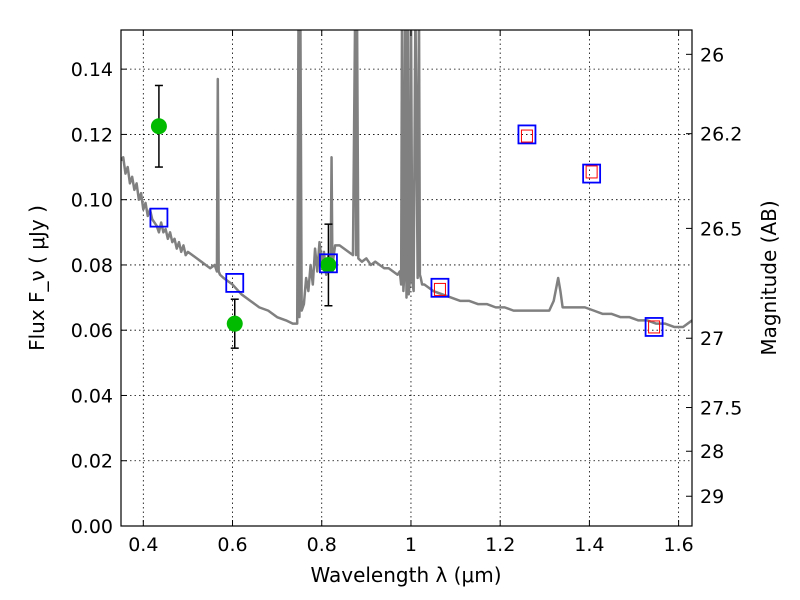 This screenshot has height=600, width=800. Describe the element at coordinates (232, 545) in the screenshot. I see `x-tick-label: 0.6` at that location.